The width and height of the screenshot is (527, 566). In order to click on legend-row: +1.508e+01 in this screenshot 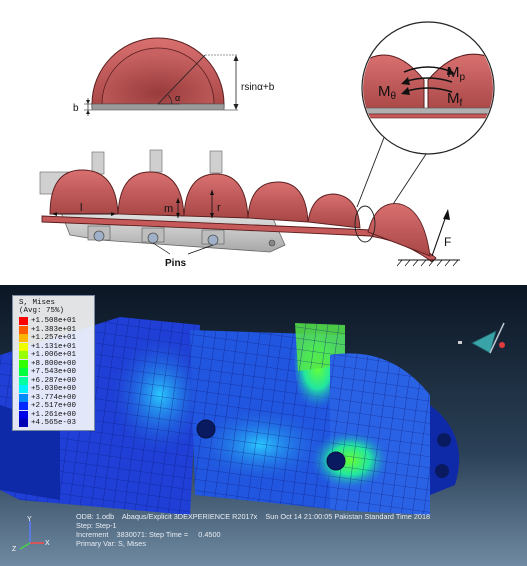, I will do `click(47, 321)`.